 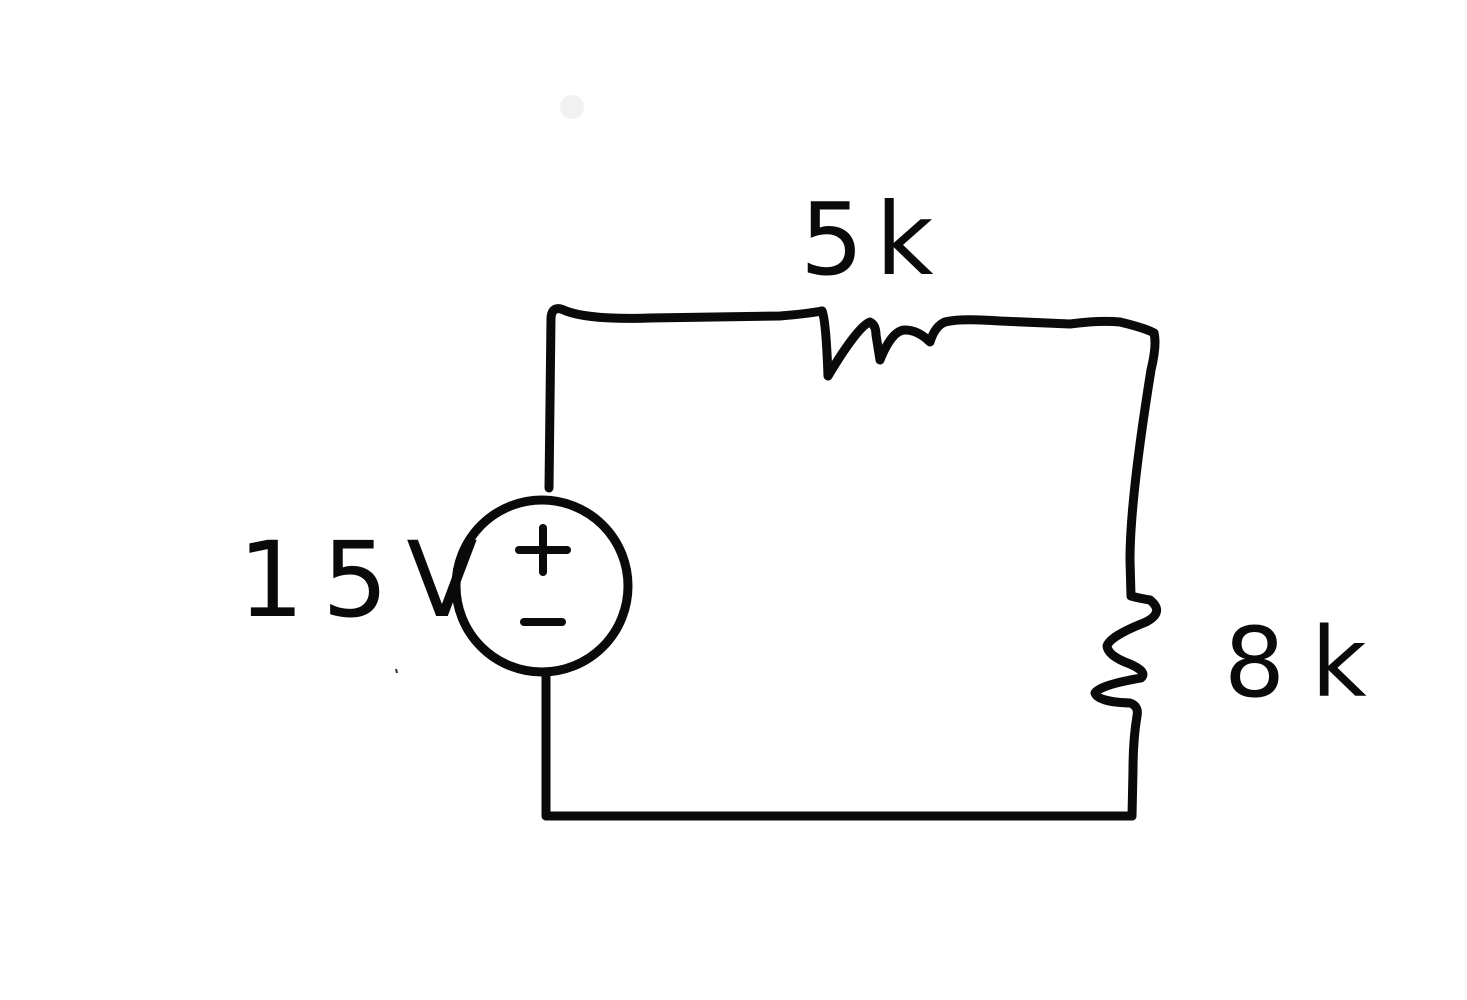 What do you see at coordinates (1125, 658) in the screenshot?
I see `resistor-8k` at bounding box center [1125, 658].